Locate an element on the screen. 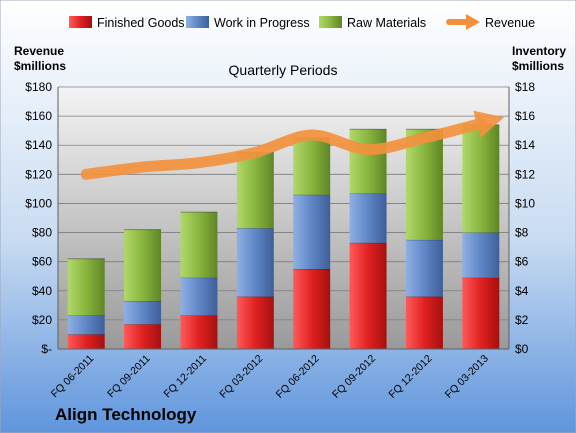 This screenshot has height=433, width=576. left-tick-label: $120 is located at coordinates (38, 174).